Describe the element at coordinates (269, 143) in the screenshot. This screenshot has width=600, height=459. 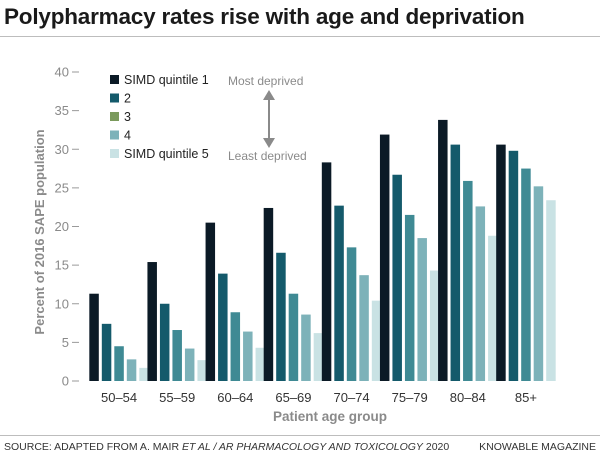
I see `arrow-down-icon` at that location.